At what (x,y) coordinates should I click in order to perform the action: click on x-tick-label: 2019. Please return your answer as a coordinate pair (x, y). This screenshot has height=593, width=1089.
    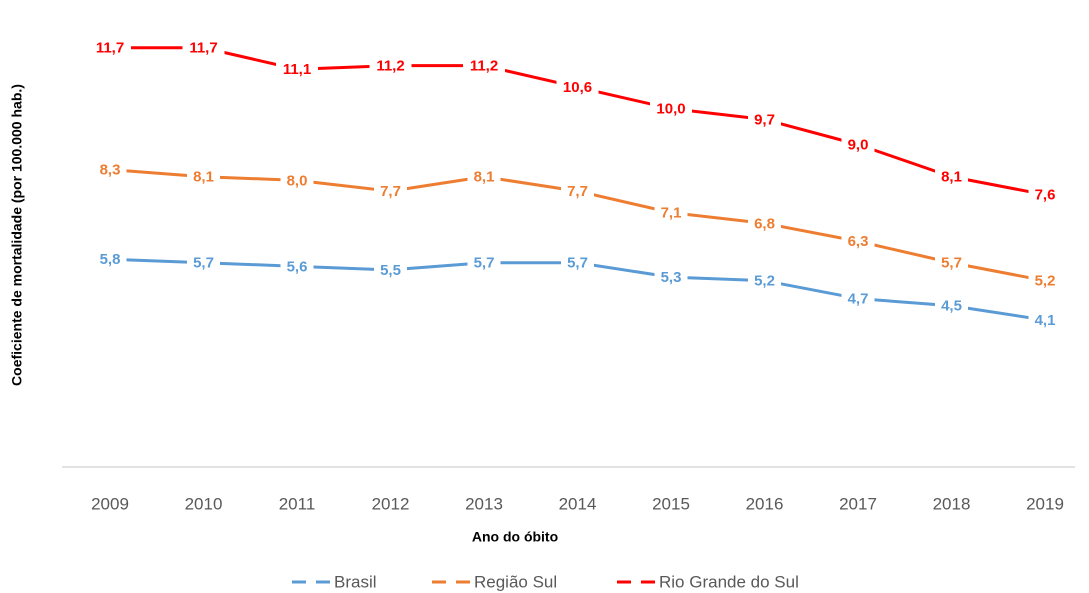
    Looking at the image, I should click on (1045, 503).